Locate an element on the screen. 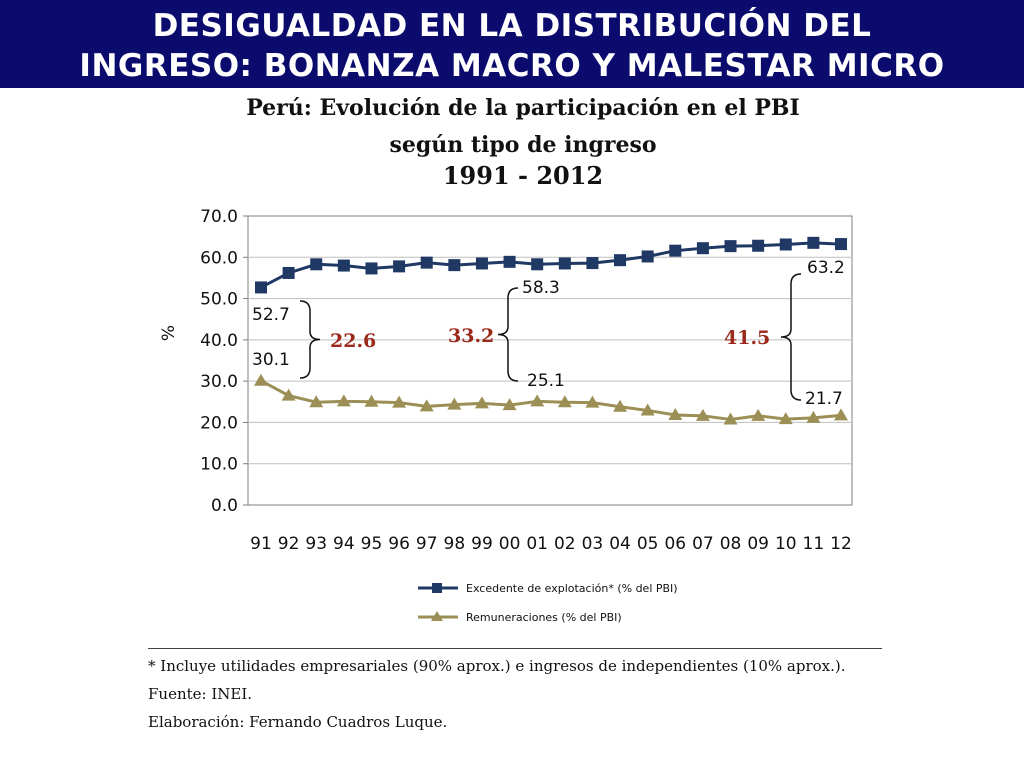 Image resolution: width=1024 pixels, height=768 pixels. annotation-end-top: 63.2 is located at coordinates (826, 268).